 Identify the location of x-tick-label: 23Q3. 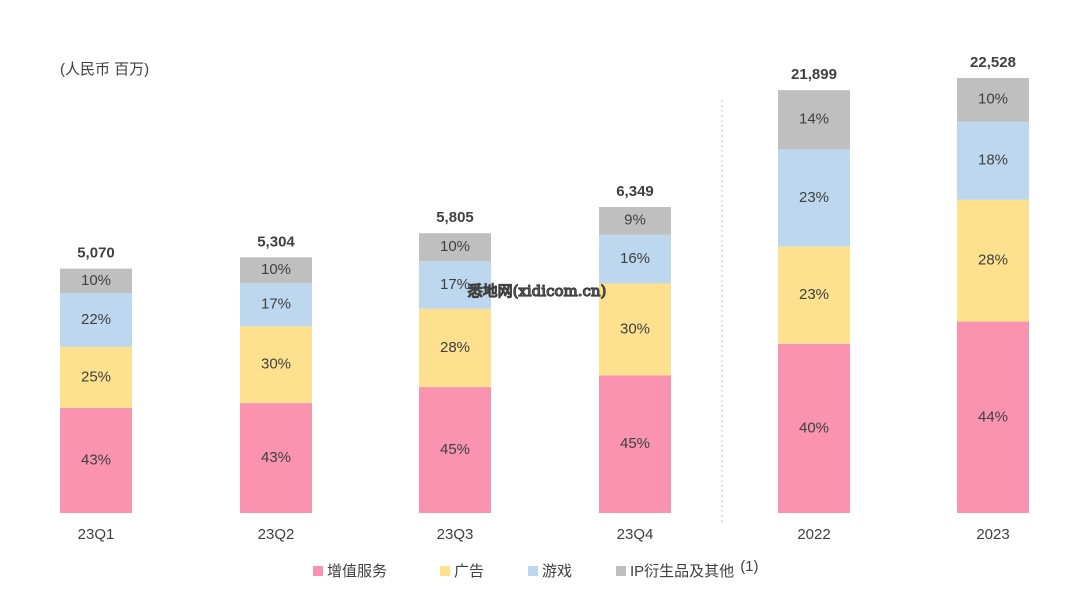
(455, 534).